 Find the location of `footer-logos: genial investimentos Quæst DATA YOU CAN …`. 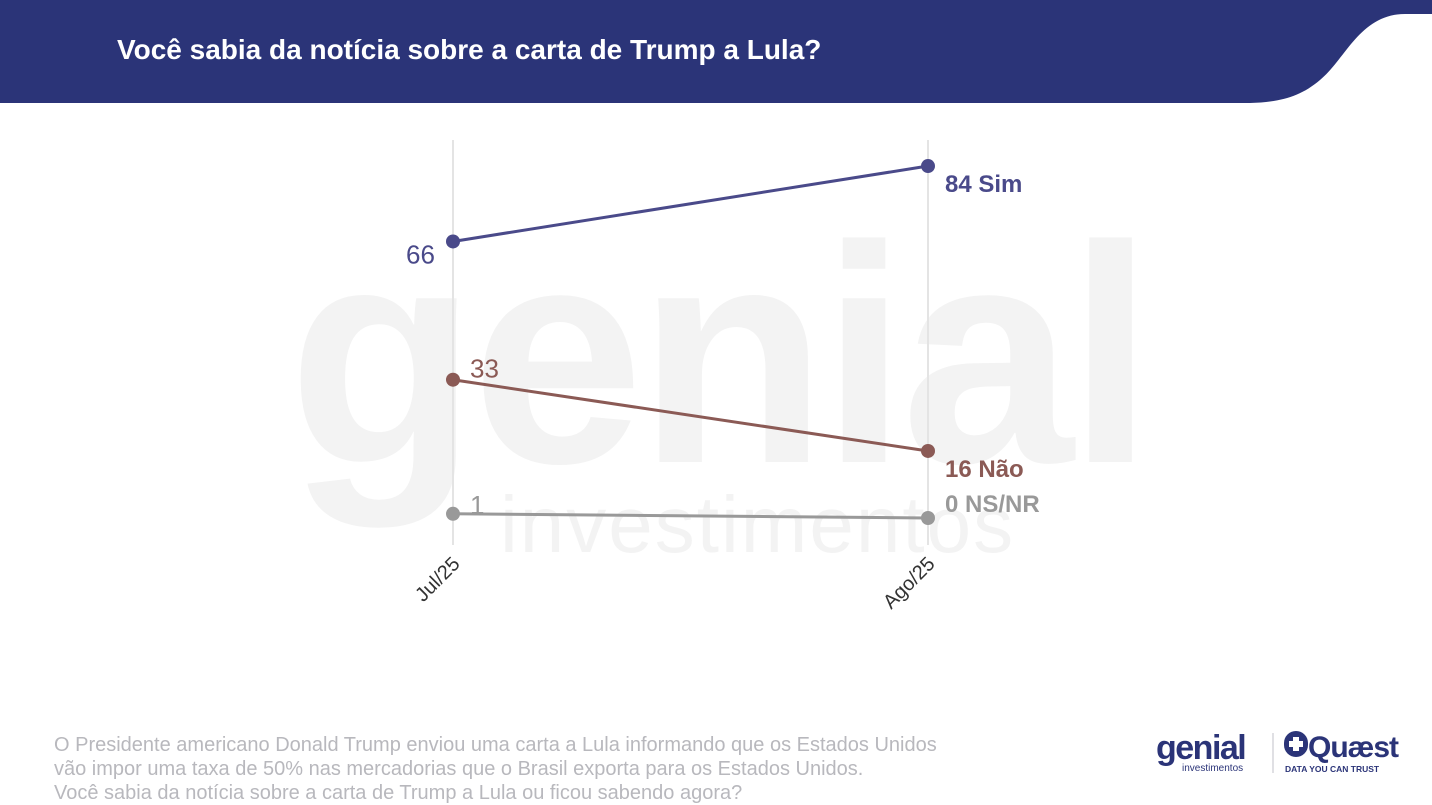

footer-logos: genial investimentos Quæst DATA YOU CAN … is located at coordinates (1278, 751).